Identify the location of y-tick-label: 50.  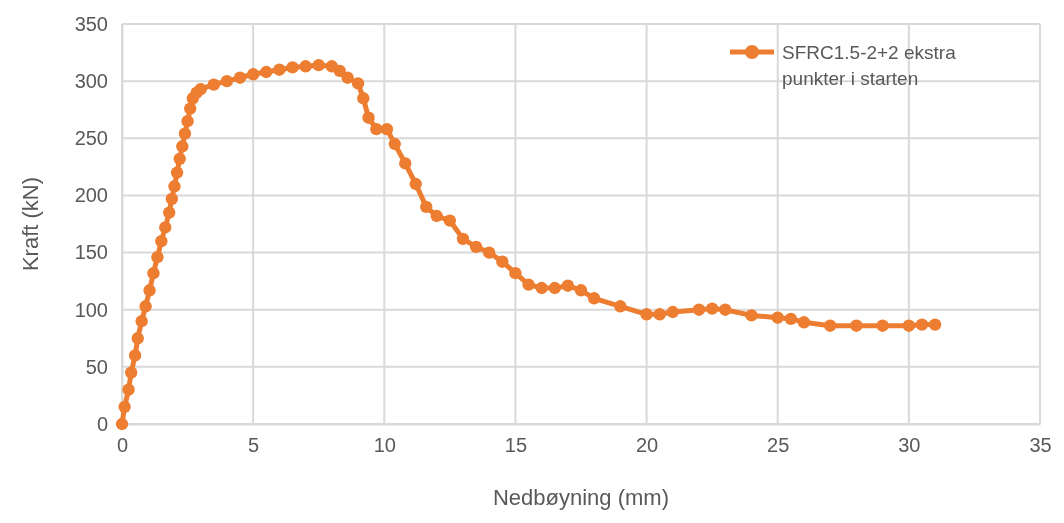
(96, 366).